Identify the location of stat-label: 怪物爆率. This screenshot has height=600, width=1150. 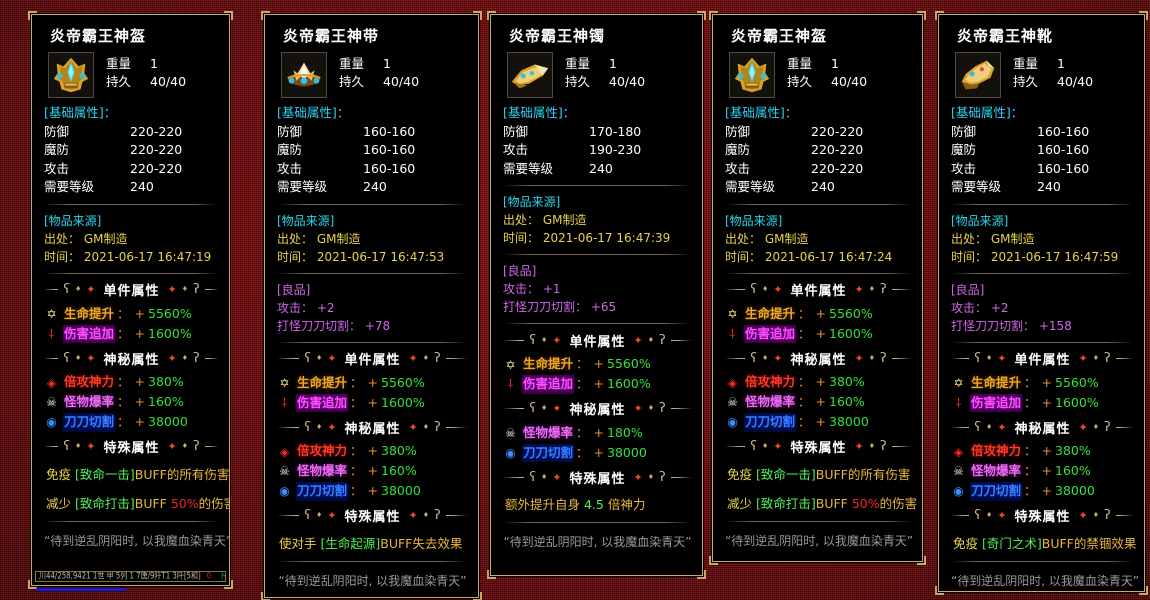
(548, 432).